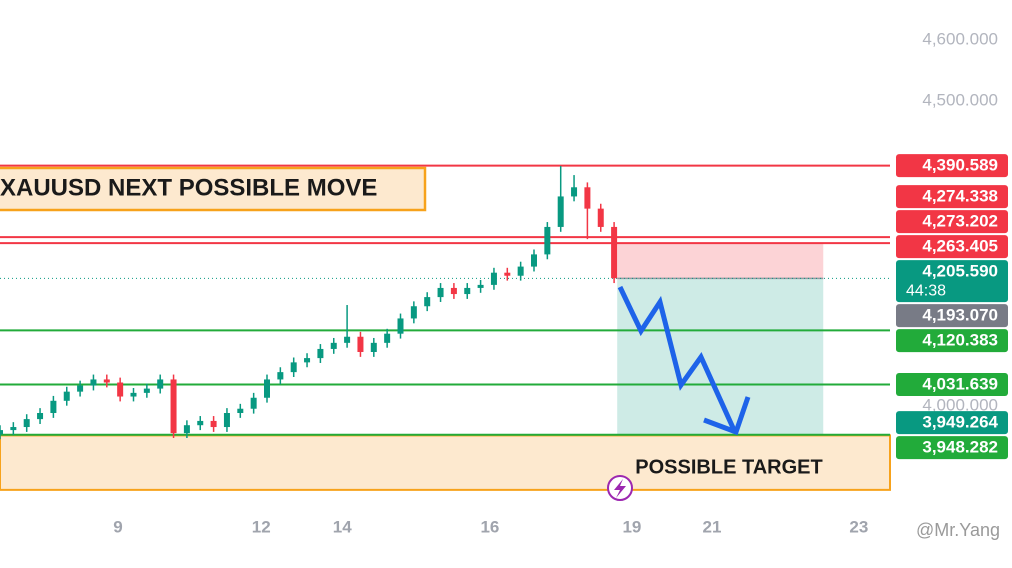  What do you see at coordinates (926, 290) in the screenshot?
I see `price-countdown: 44:38` at bounding box center [926, 290].